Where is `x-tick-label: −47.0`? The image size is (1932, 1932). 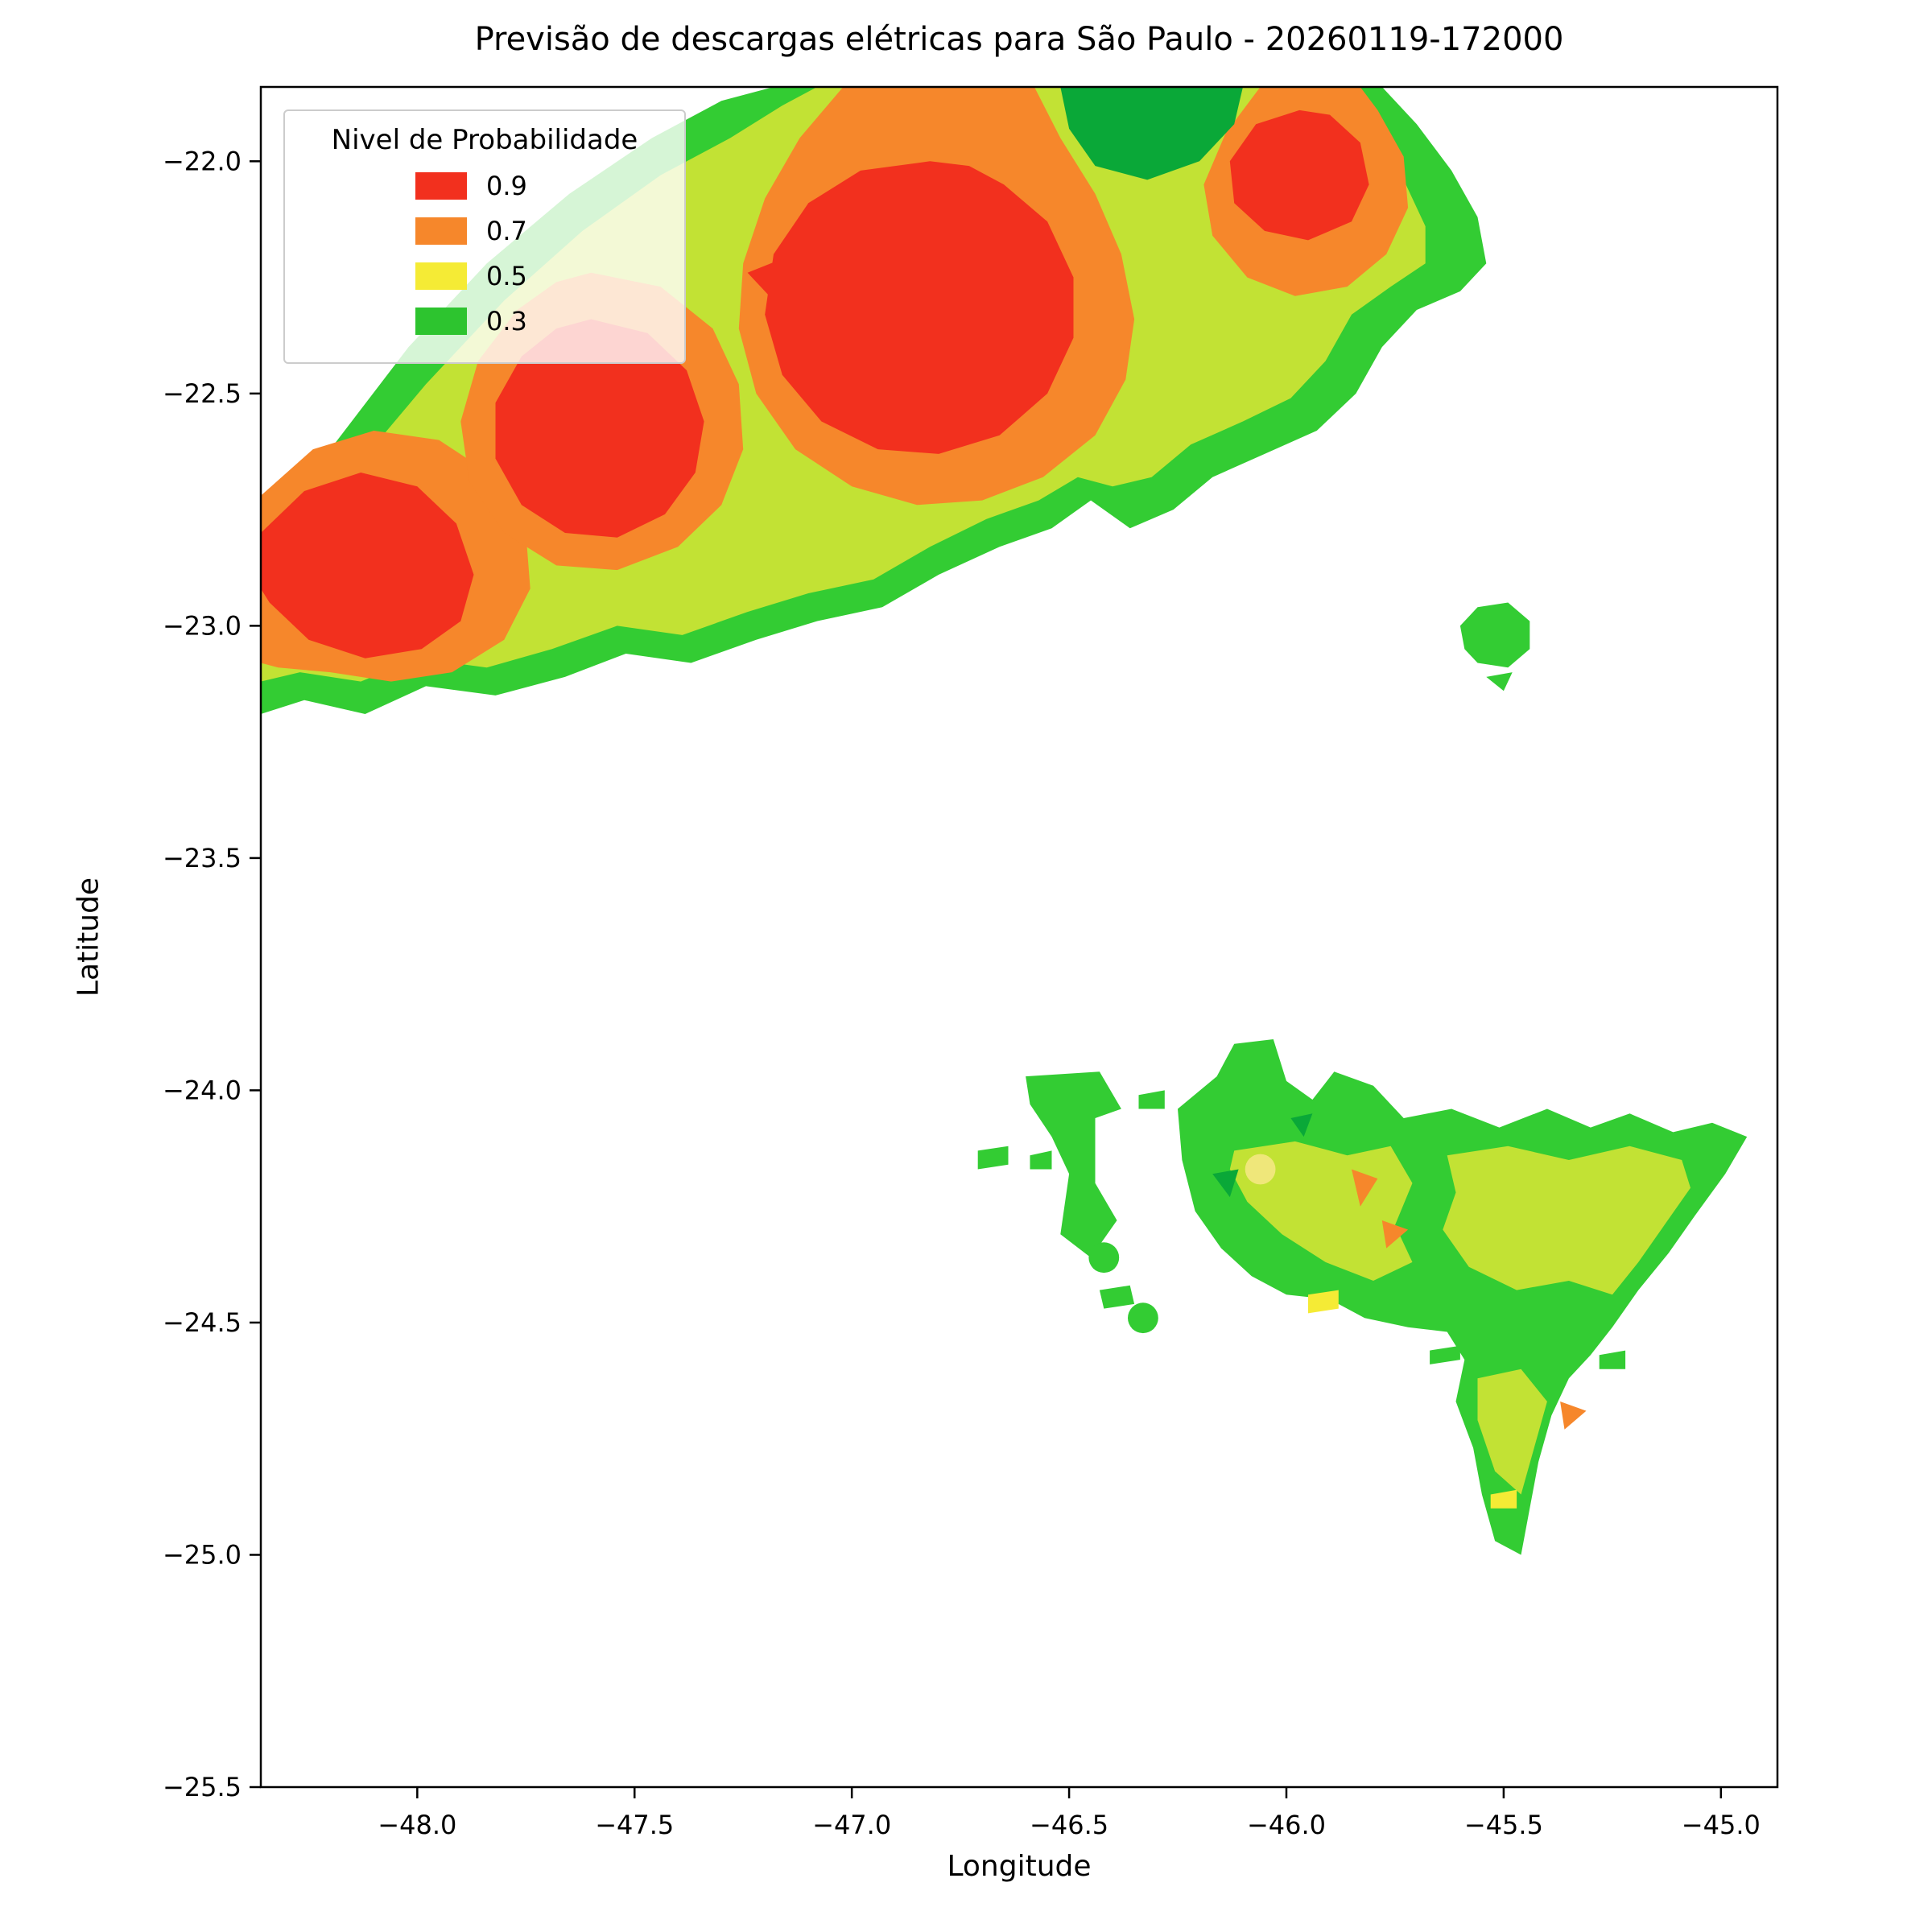
x-tick-label: −47.0 is located at coordinates (851, 1825).